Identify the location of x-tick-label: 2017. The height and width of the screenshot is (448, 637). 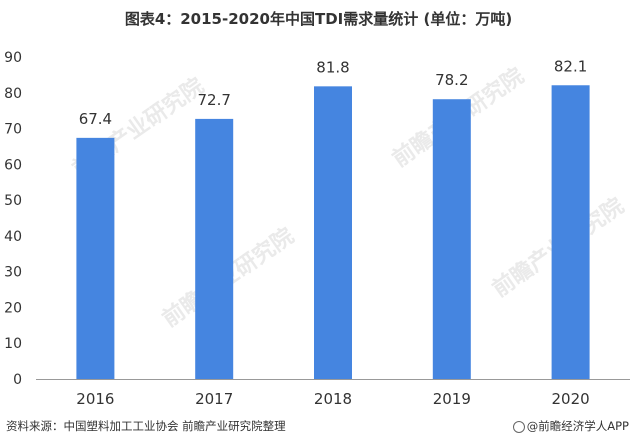
(214, 399).